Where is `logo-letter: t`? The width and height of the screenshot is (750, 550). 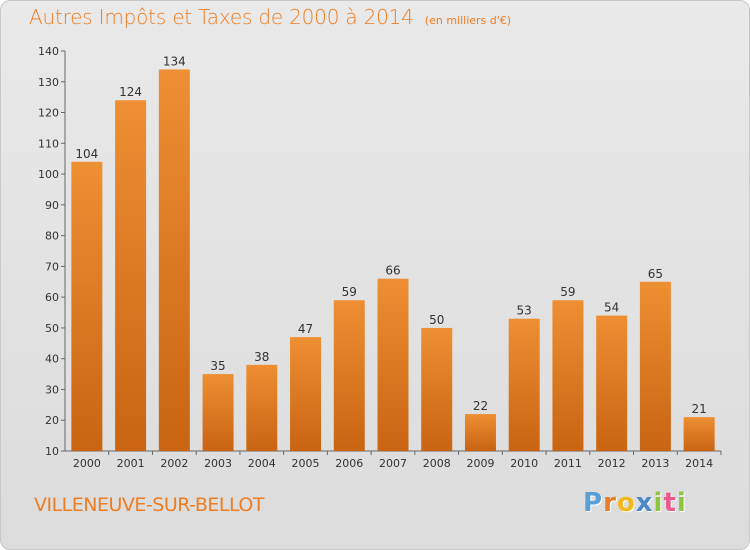
logo-letter: t is located at coordinates (670, 503).